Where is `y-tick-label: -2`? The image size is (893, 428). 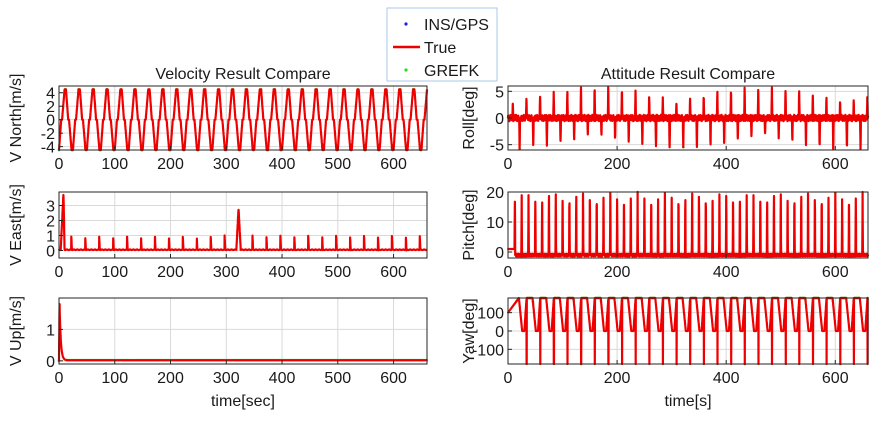 y-tick-label: -2 is located at coordinates (48, 134).